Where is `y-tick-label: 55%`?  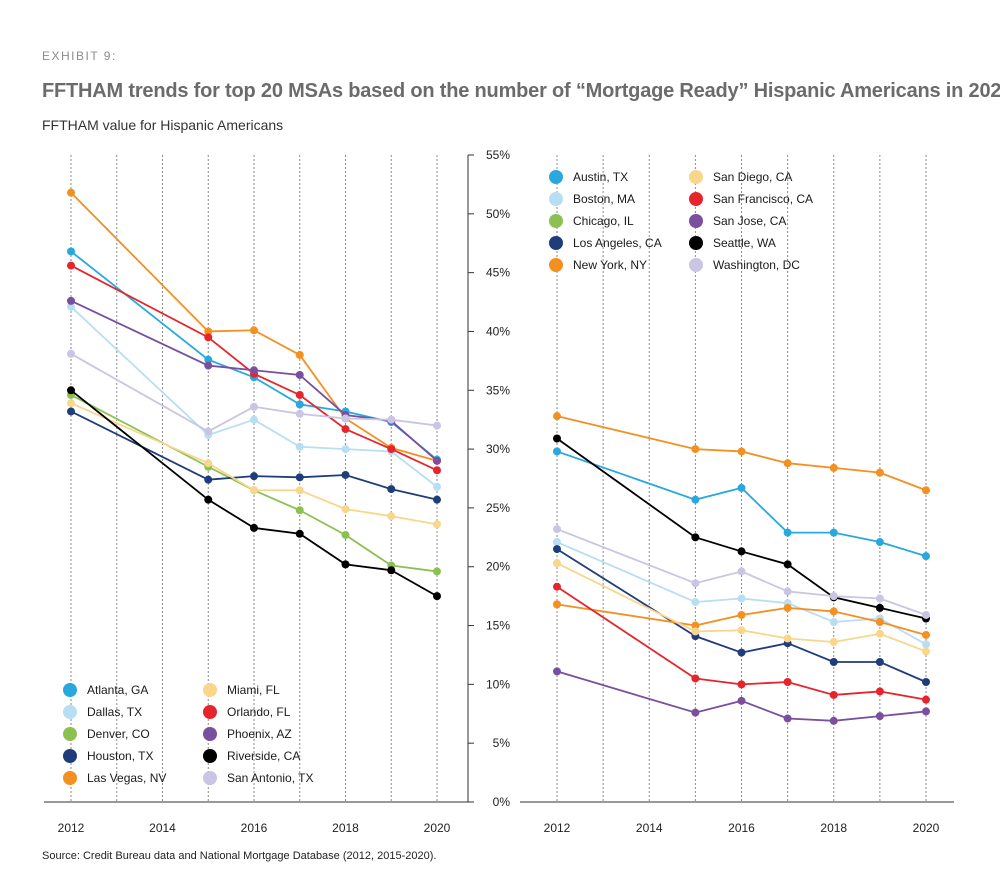 y-tick-label: 55% is located at coordinates (498, 155).